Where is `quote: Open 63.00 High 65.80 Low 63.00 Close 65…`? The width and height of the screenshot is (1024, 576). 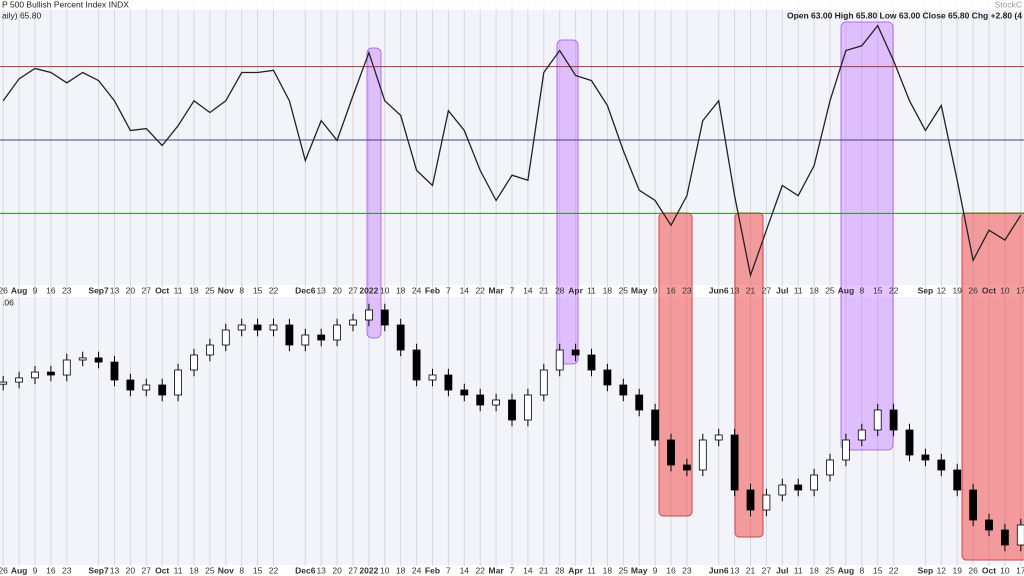 quote: Open 63.00 High 65.80 Low 63.00 Close 65… is located at coordinates (904, 15).